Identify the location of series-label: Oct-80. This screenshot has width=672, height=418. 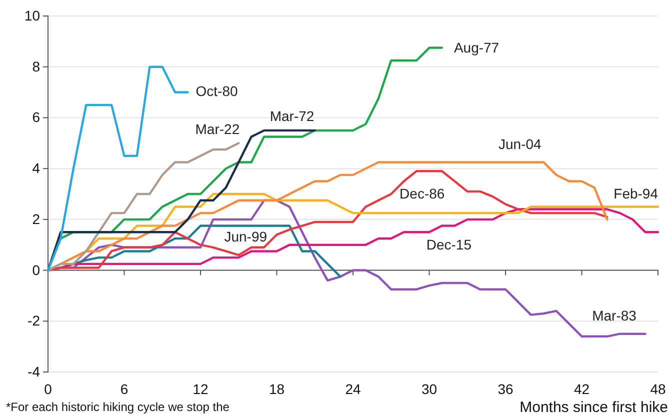
(217, 90).